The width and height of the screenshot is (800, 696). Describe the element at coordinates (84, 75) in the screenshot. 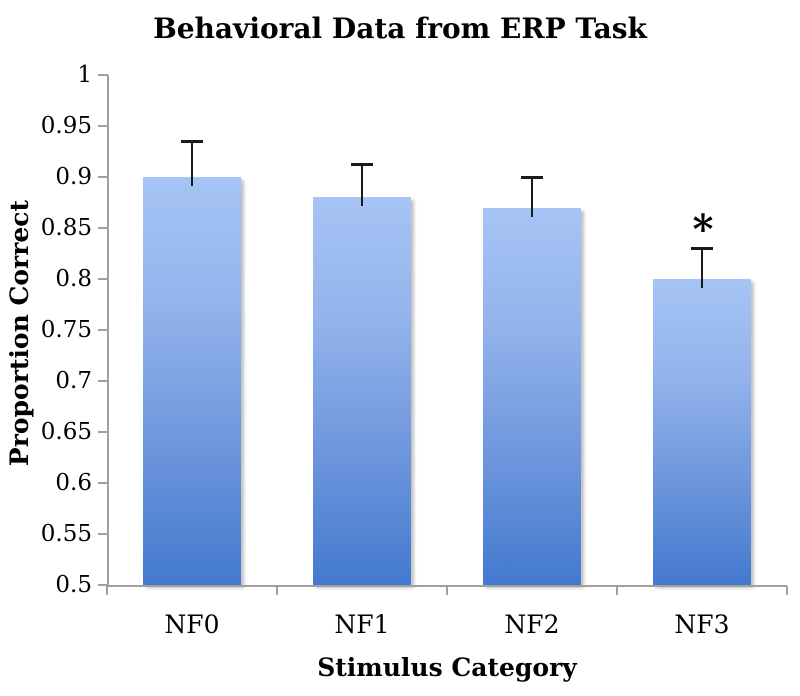

I see `y-tick-label: 1` at that location.